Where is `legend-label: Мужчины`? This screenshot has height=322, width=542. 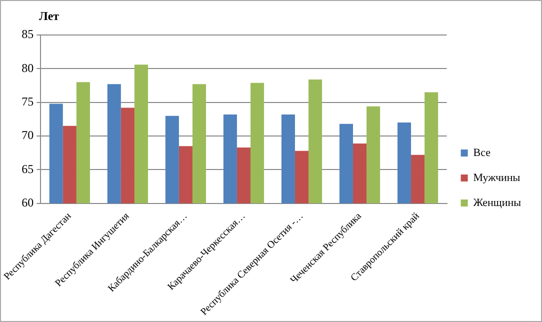 legend-label: Мужчины is located at coordinates (497, 178).